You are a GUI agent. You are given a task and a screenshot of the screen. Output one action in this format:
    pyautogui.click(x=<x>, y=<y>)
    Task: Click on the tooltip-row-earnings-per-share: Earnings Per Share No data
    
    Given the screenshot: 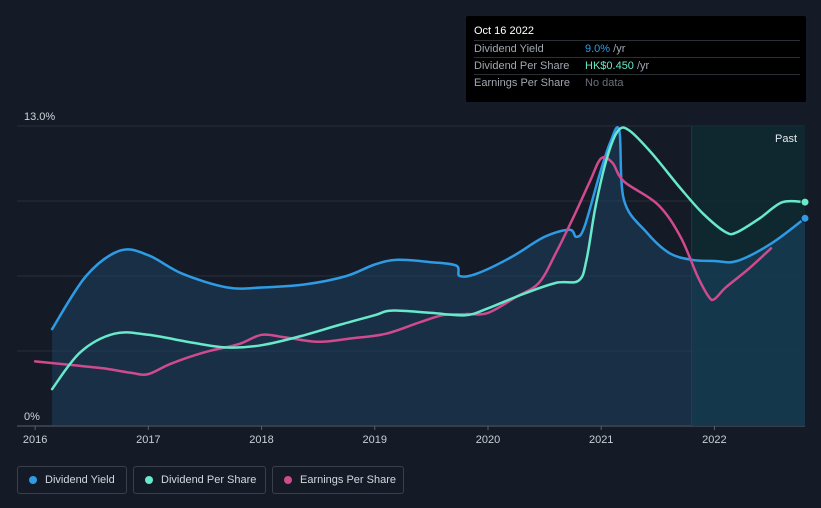 What is the action you would take?
    pyautogui.click(x=637, y=83)
    